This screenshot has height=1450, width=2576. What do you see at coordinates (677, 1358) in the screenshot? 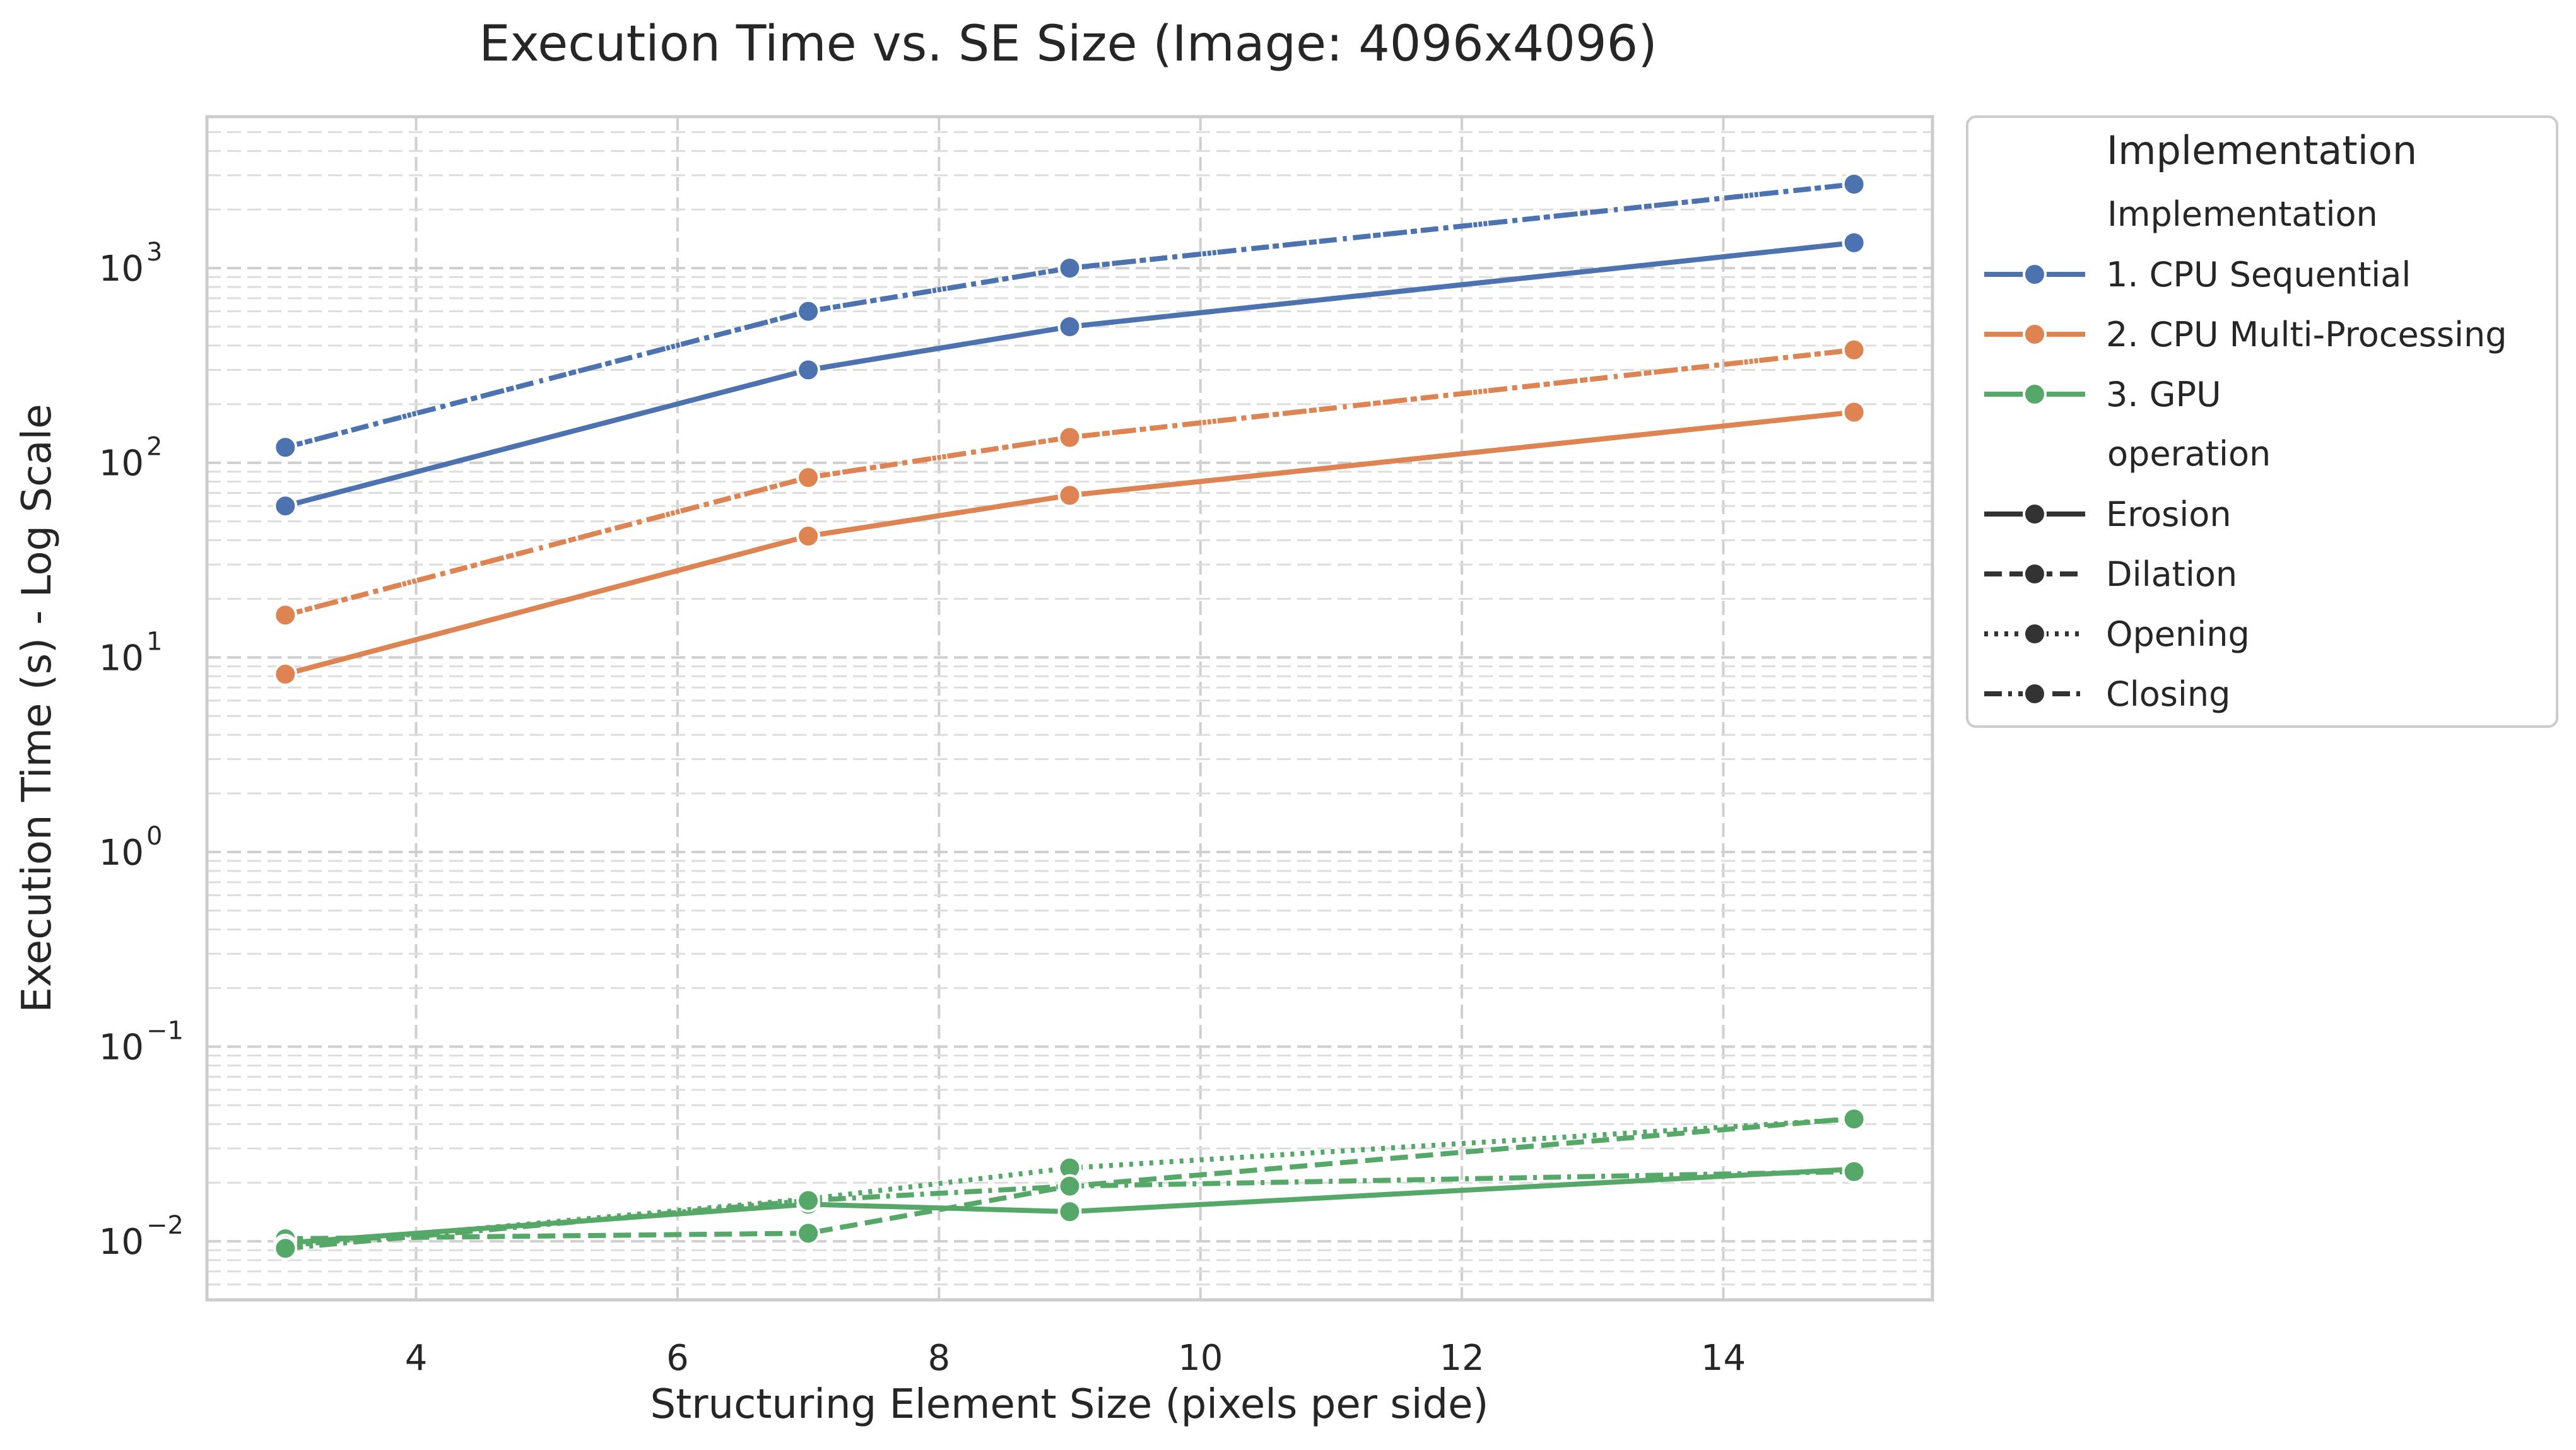
I see `x-tick-label: 6` at bounding box center [677, 1358].